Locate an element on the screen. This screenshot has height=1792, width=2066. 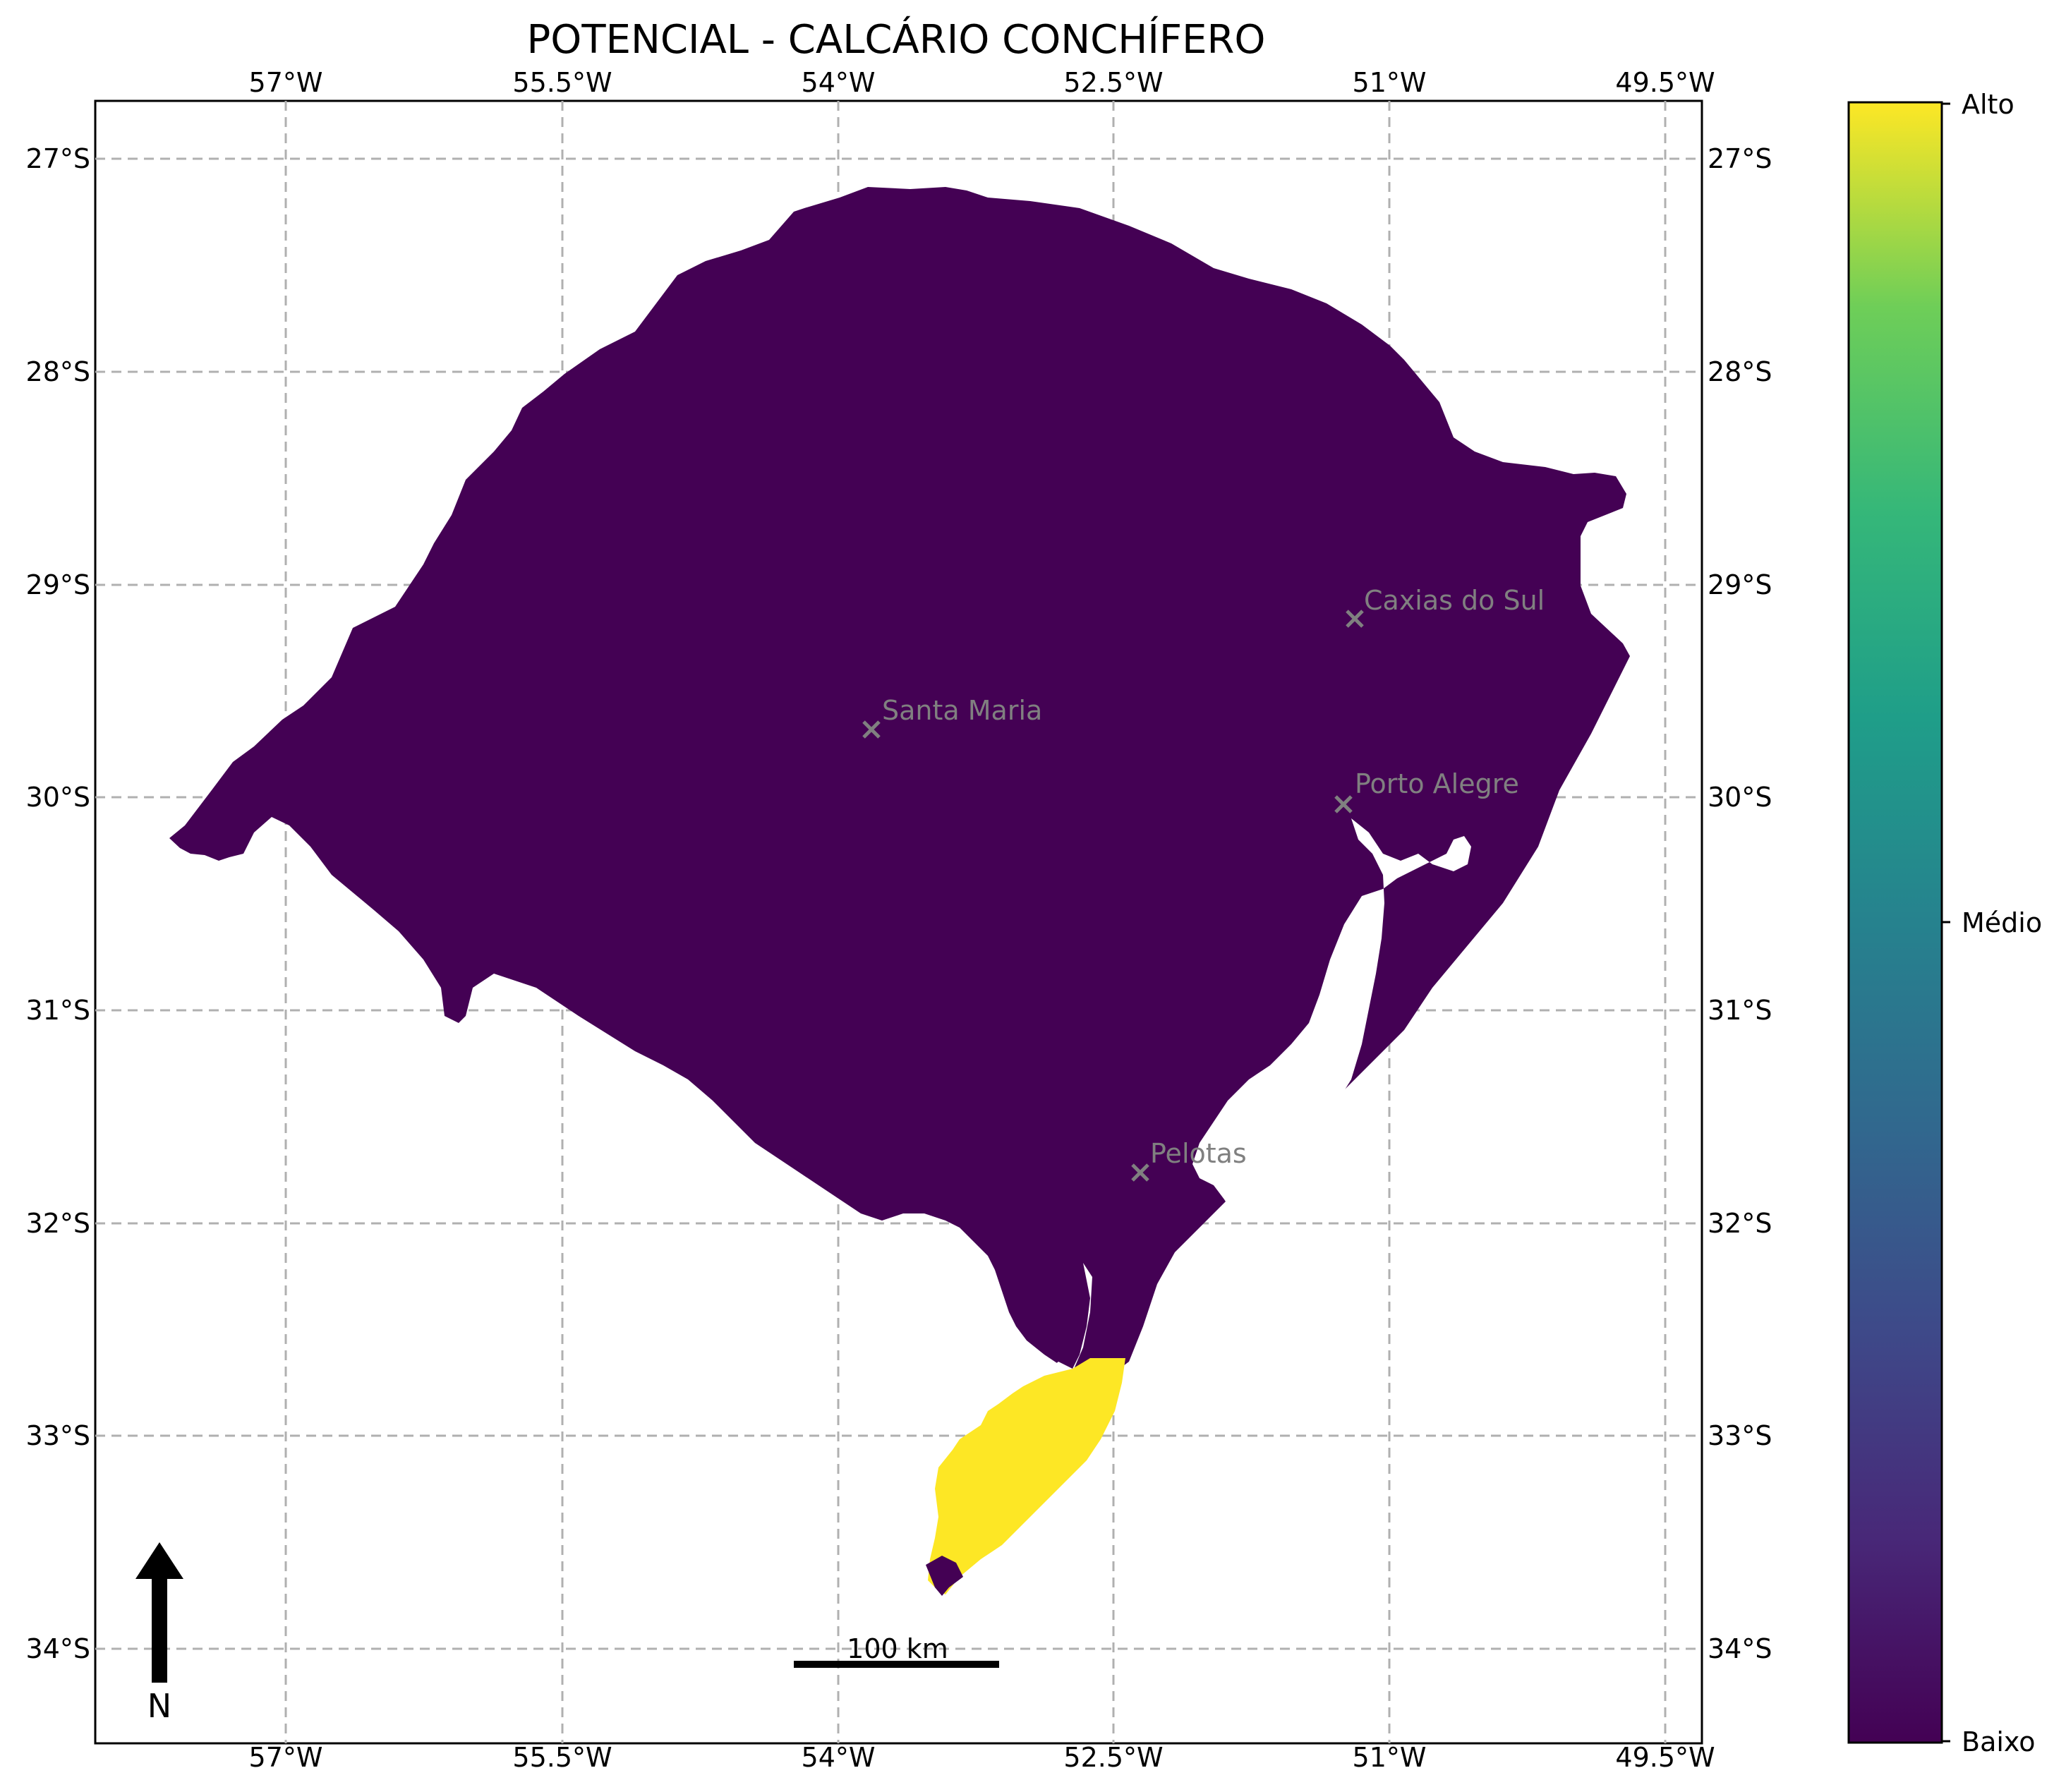
colorbar: Alto Médio Baixo is located at coordinates (1945, 923).